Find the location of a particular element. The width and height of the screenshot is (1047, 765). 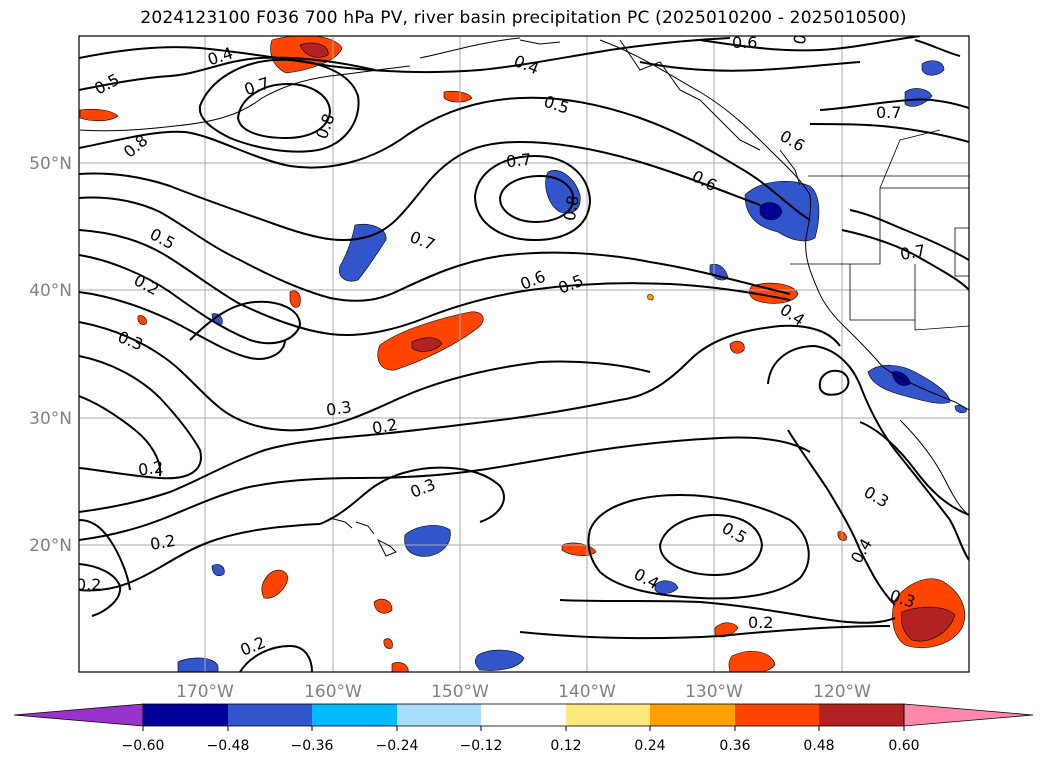

colorbar-ticks is located at coordinates (523, 728).